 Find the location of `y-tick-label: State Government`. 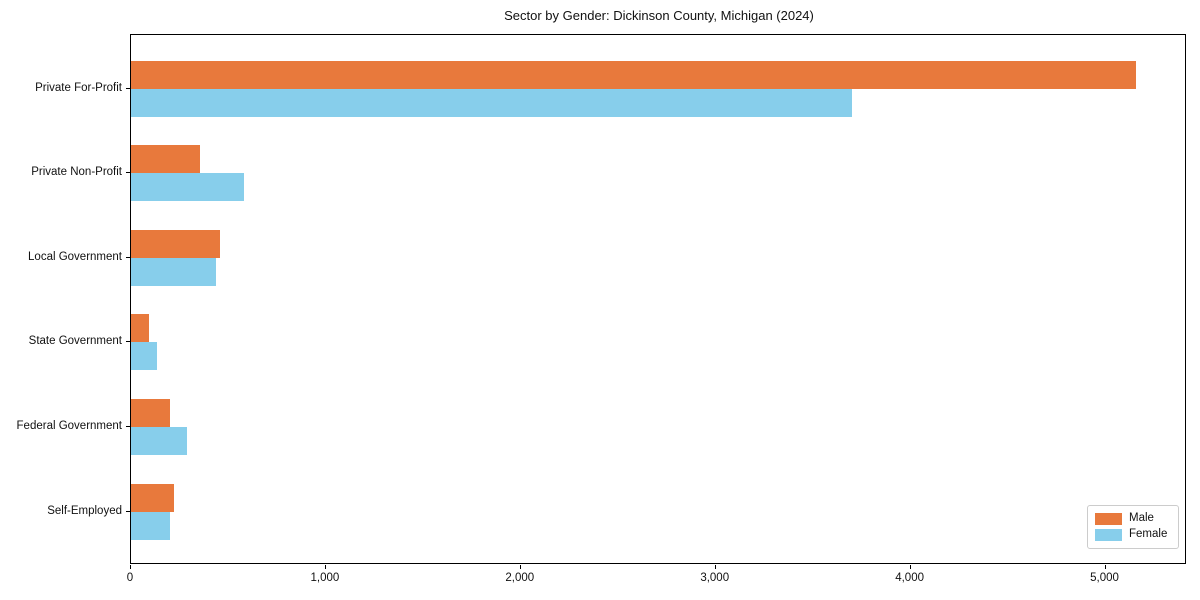

y-tick-label: State Government is located at coordinates (75, 341).